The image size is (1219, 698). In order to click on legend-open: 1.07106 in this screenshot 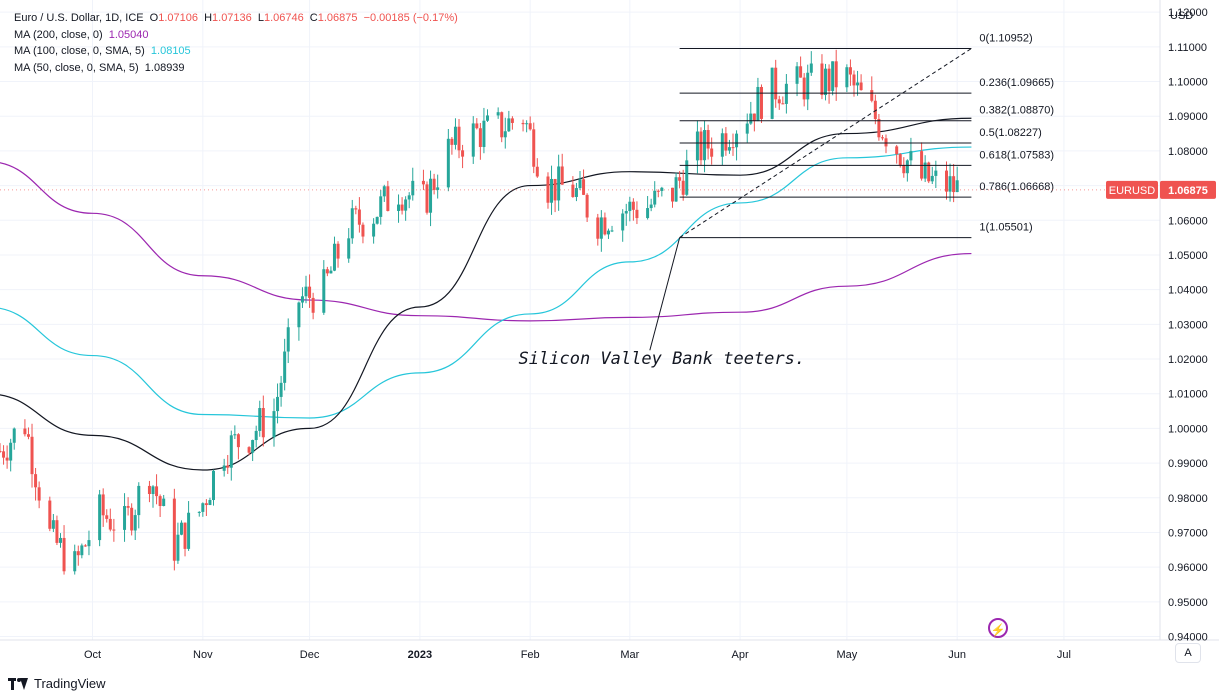, I will do `click(178, 18)`.